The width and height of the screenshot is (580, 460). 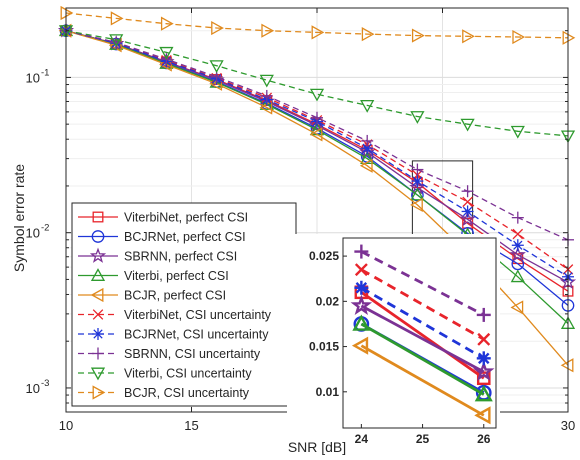 I want to click on y-axis-label: Symbol error rate, so click(x=19, y=218).